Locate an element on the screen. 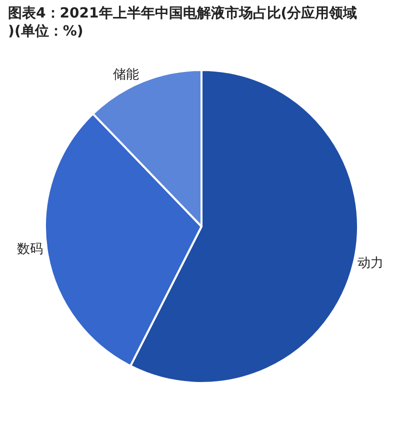  chart-title: 图表4：2021年上半年中国电解液市场占比(分应用领域)(单位：%) is located at coordinates (183, 22).